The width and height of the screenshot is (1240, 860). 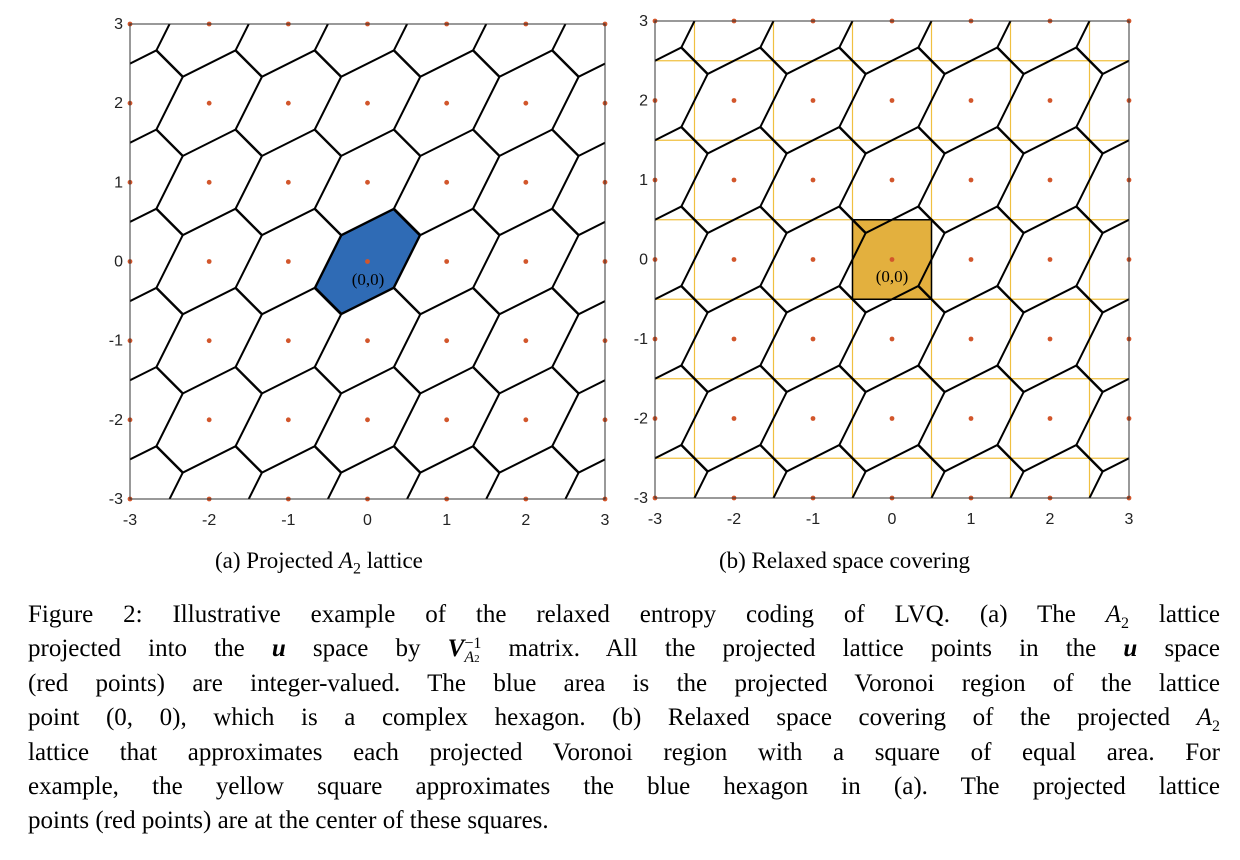 I want to click on caption-text: space, so click(x=1178, y=649).